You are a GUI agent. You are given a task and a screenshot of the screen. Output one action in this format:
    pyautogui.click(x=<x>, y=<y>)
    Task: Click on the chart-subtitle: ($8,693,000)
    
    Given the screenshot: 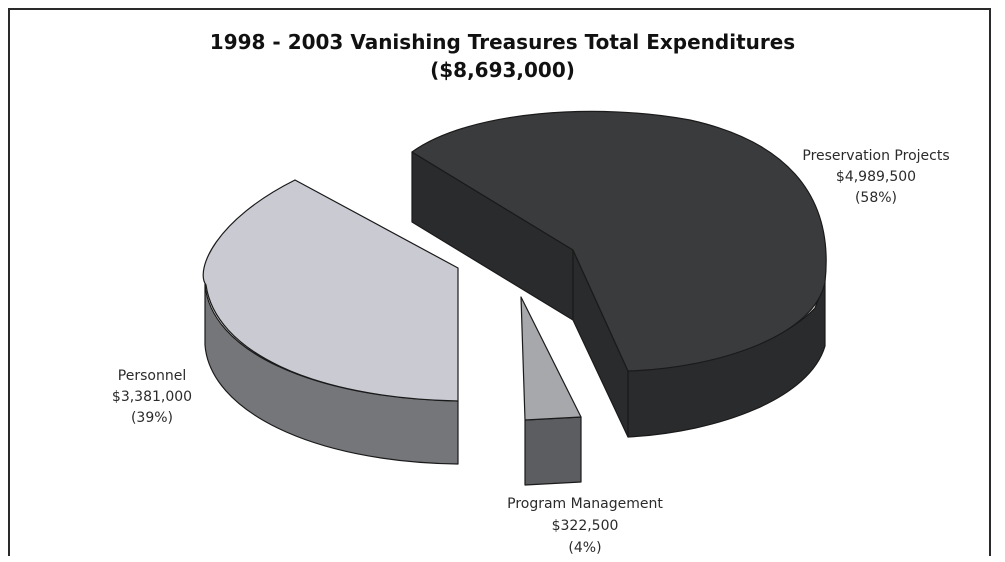 What is the action you would take?
    pyautogui.click(x=502, y=70)
    